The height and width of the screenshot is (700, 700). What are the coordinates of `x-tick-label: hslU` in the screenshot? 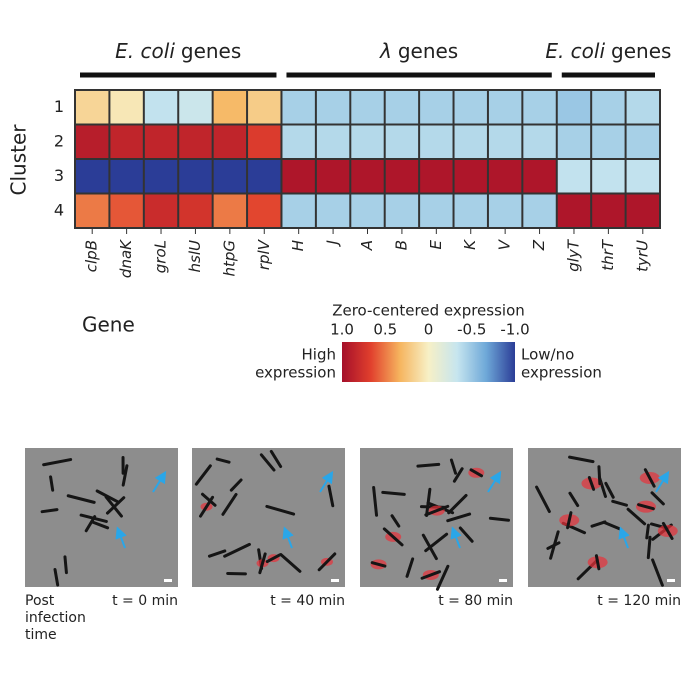 It's located at (195, 256).